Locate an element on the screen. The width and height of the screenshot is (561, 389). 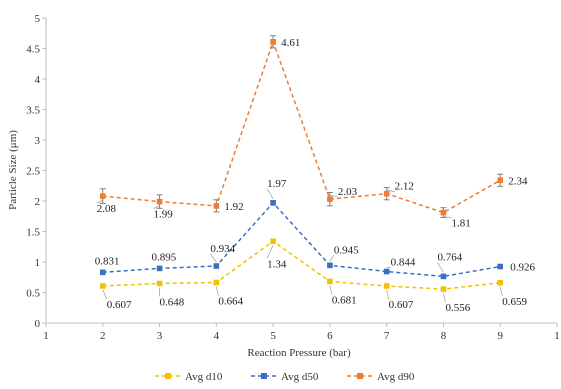
data-label: 0.926 is located at coordinates (522, 268).